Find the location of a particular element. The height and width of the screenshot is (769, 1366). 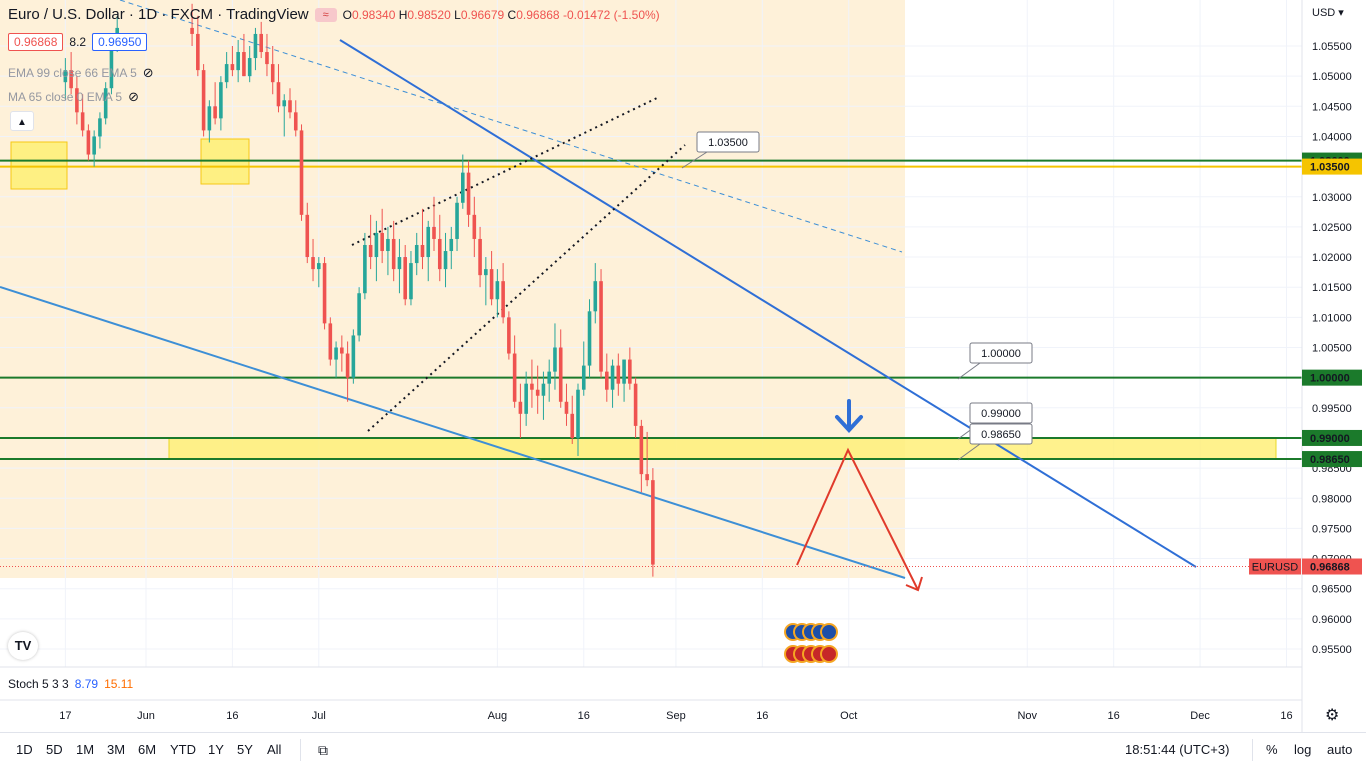

price-tick-label: 1.02000 is located at coordinates (1332, 258).